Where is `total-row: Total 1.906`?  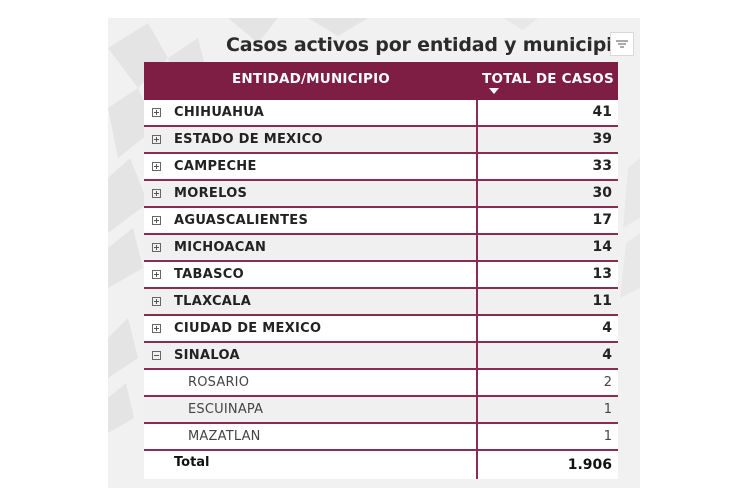 total-row: Total 1.906 is located at coordinates (381, 465).